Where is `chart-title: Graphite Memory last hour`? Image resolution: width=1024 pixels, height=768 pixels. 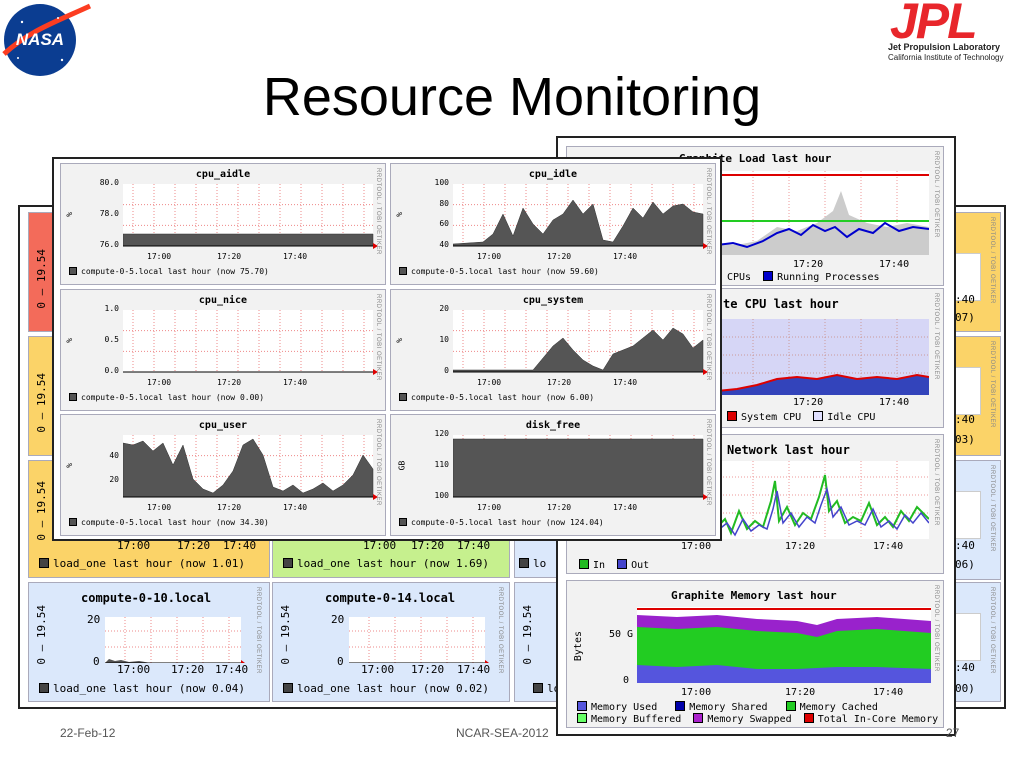
chart-title: Graphite Memory last hour is located at coordinates (754, 595).